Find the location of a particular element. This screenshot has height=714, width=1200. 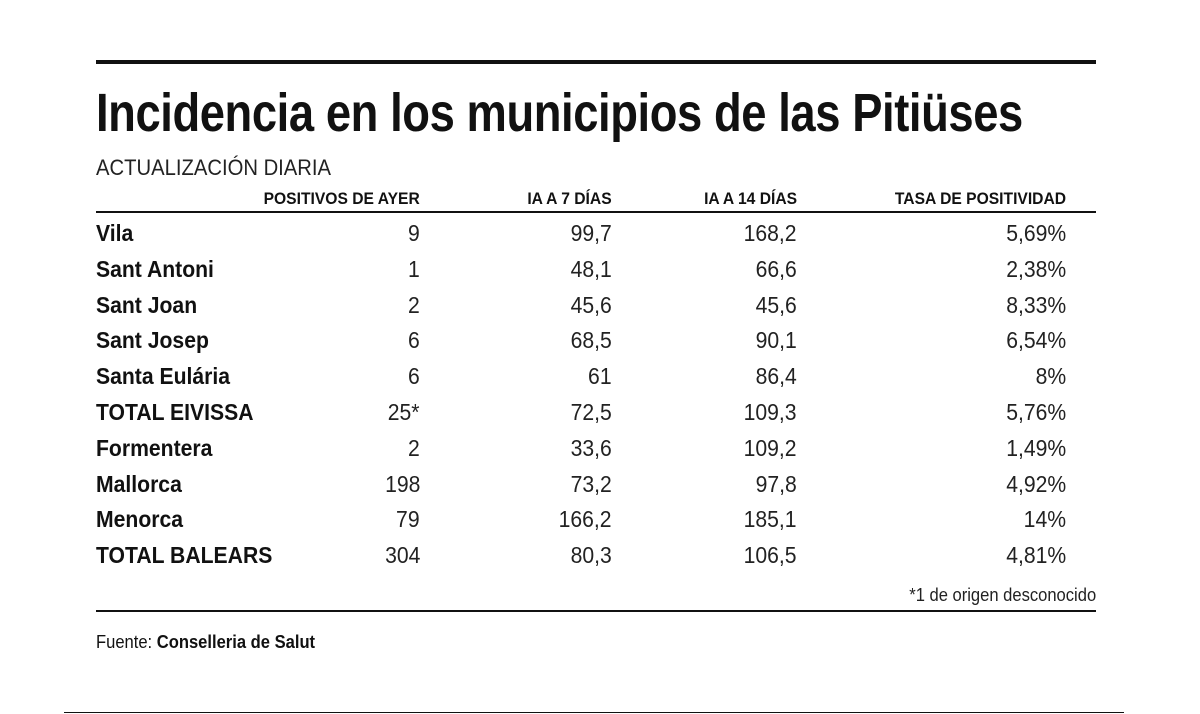

cell: 14% is located at coordinates (1044, 519).